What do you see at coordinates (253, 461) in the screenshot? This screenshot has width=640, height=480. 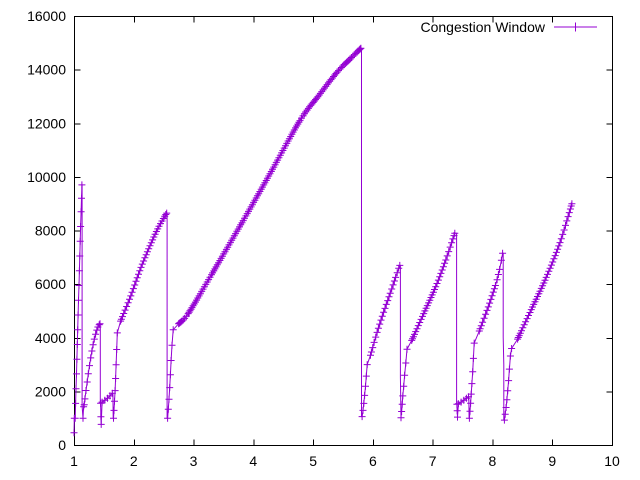 I see `x-tick-label: 4` at bounding box center [253, 461].